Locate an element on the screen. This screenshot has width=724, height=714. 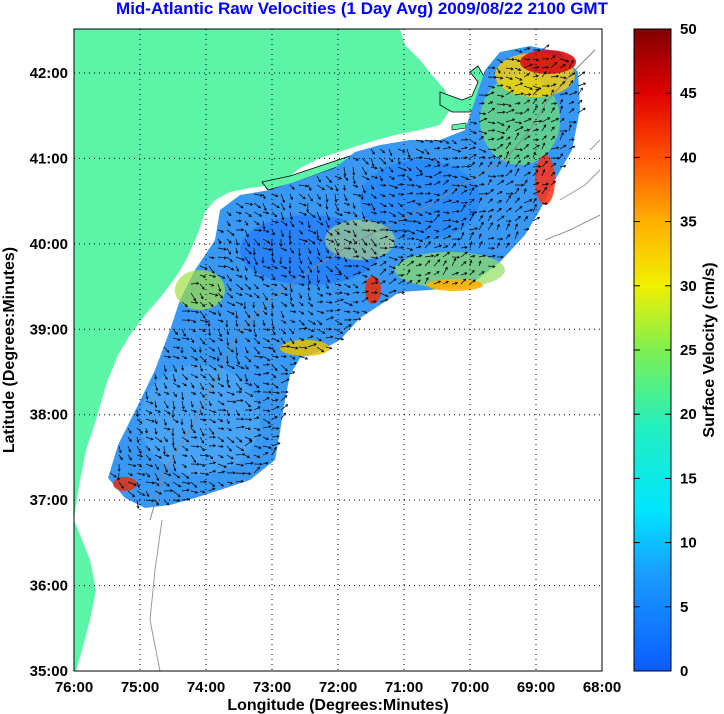
colorbar-tick-label: 10 is located at coordinates (688, 543).